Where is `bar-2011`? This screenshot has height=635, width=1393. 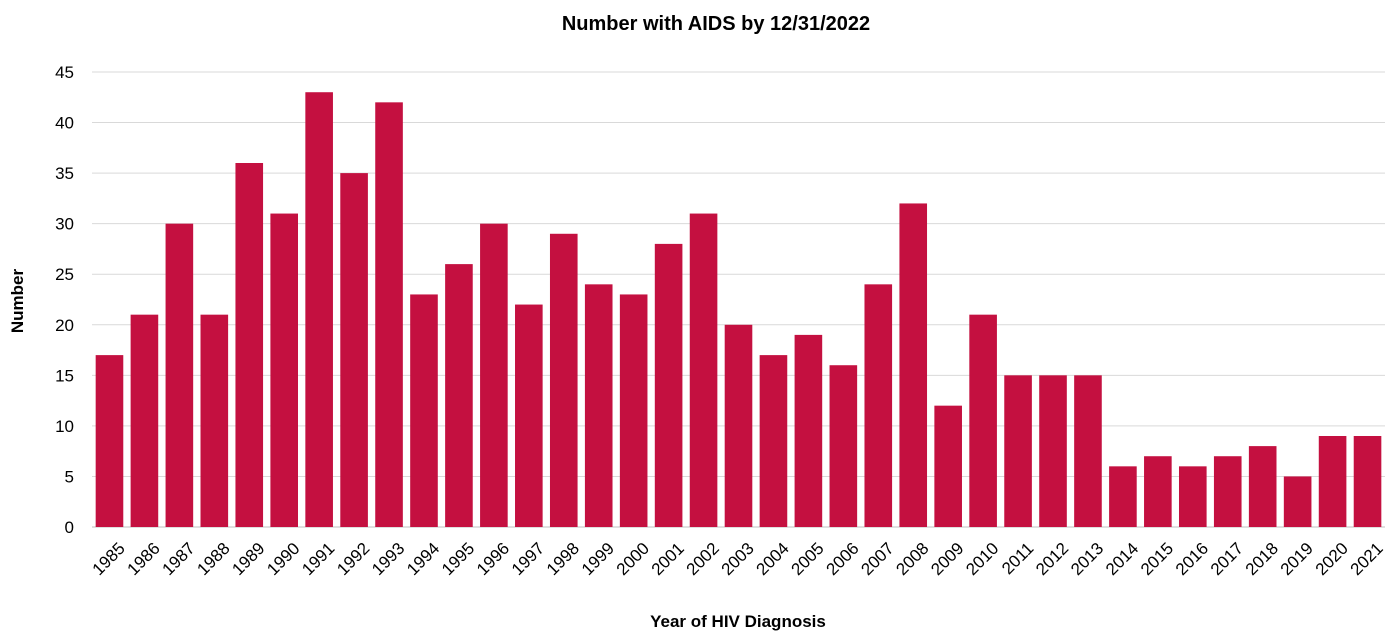 bar-2011 is located at coordinates (1018, 451).